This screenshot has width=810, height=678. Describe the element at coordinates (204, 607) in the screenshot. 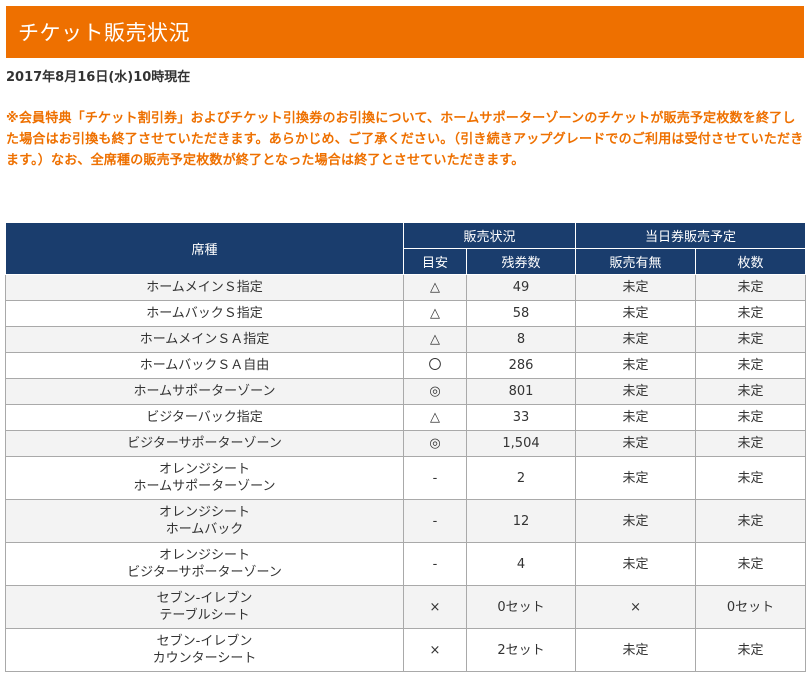

I see `seat-type-cell: セブン-イレブン テーブルシート` at that location.